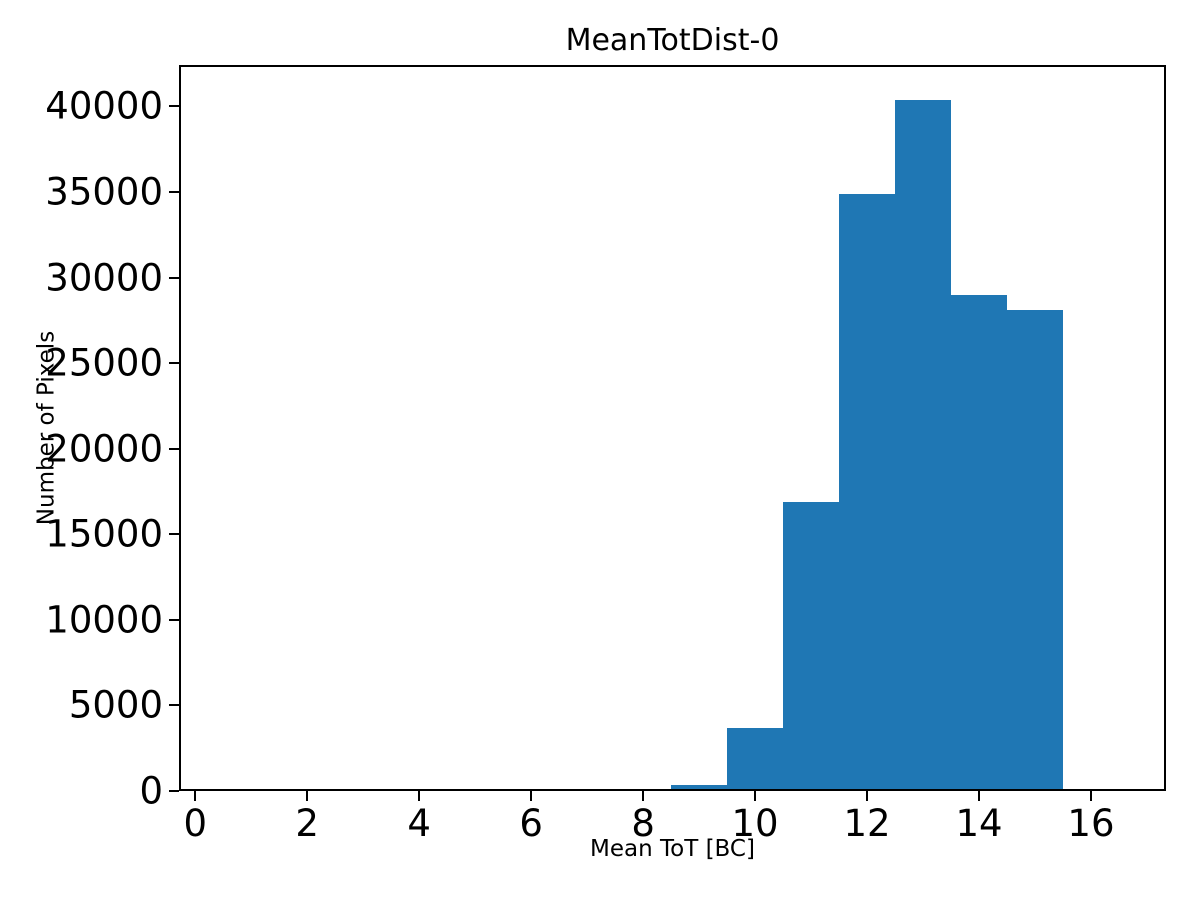  I want to click on x-tick-label: 14, so click(979, 823).